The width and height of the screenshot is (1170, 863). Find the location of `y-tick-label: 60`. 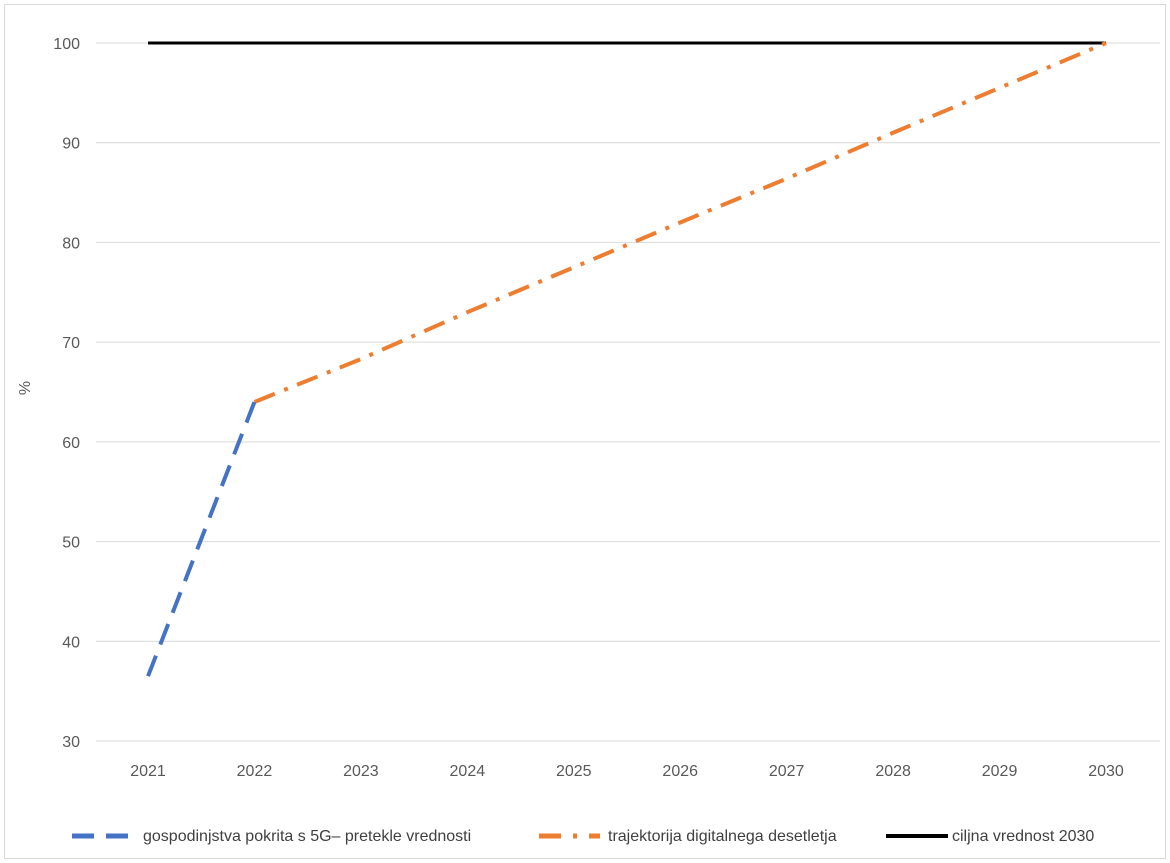

y-tick-label: 60 is located at coordinates (71, 443).